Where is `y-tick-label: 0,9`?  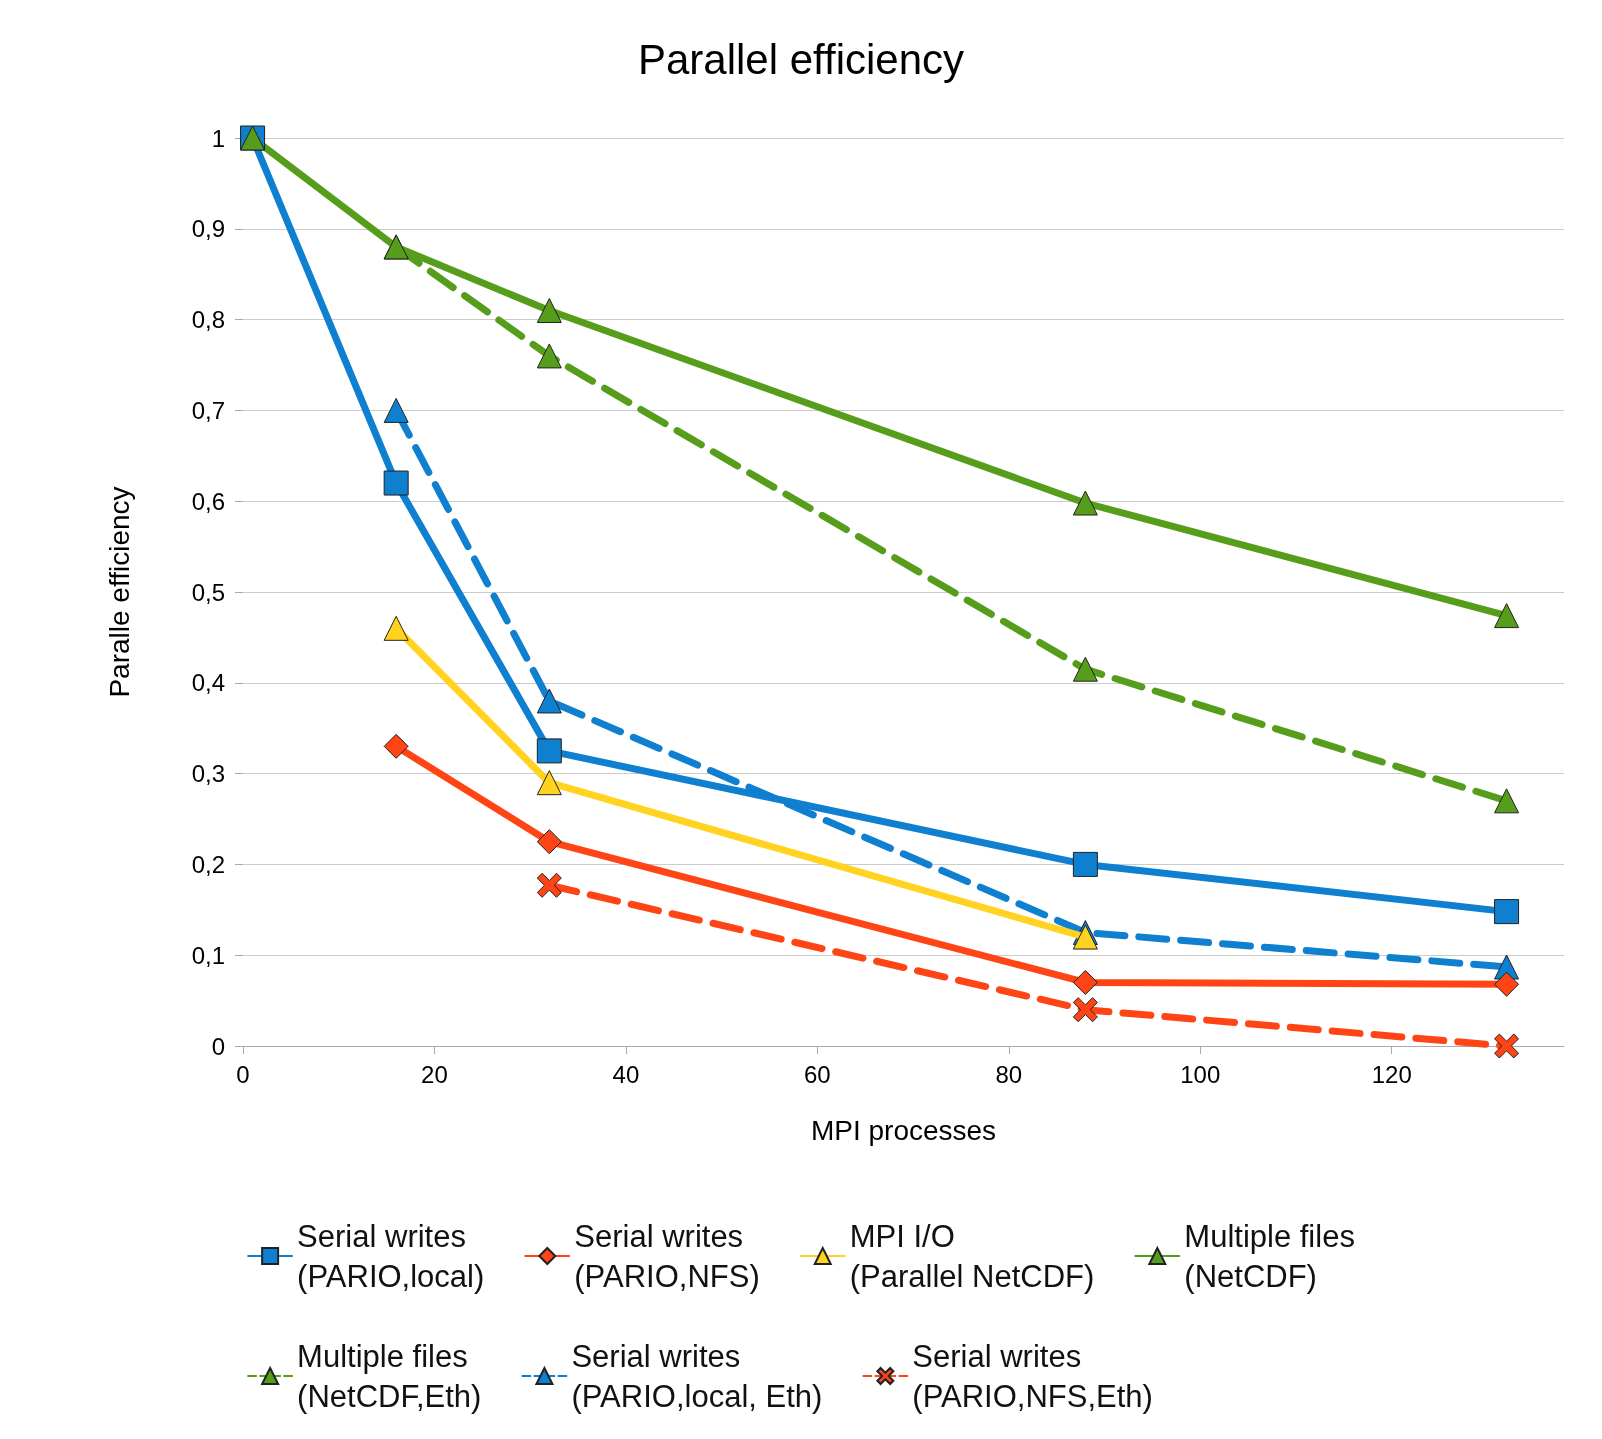 y-tick-label: 0,9 is located at coordinates (208, 229).